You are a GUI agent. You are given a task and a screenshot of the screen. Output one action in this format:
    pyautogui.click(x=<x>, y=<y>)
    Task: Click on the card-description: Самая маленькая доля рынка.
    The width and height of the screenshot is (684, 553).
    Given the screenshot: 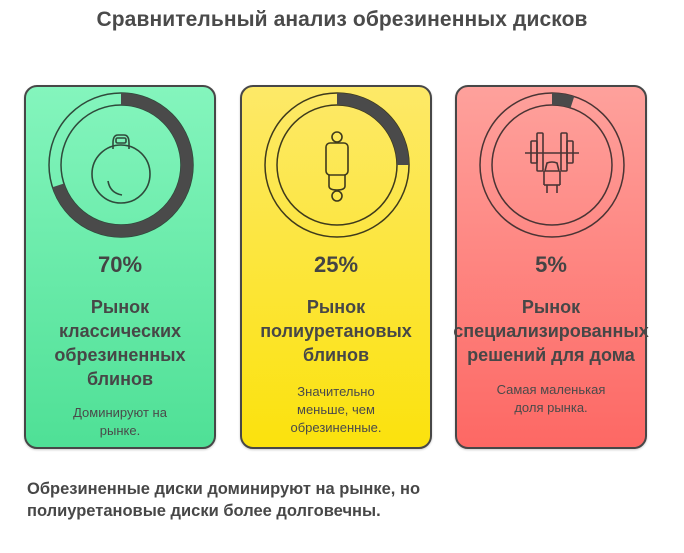 What is the action you would take?
    pyautogui.click(x=551, y=398)
    